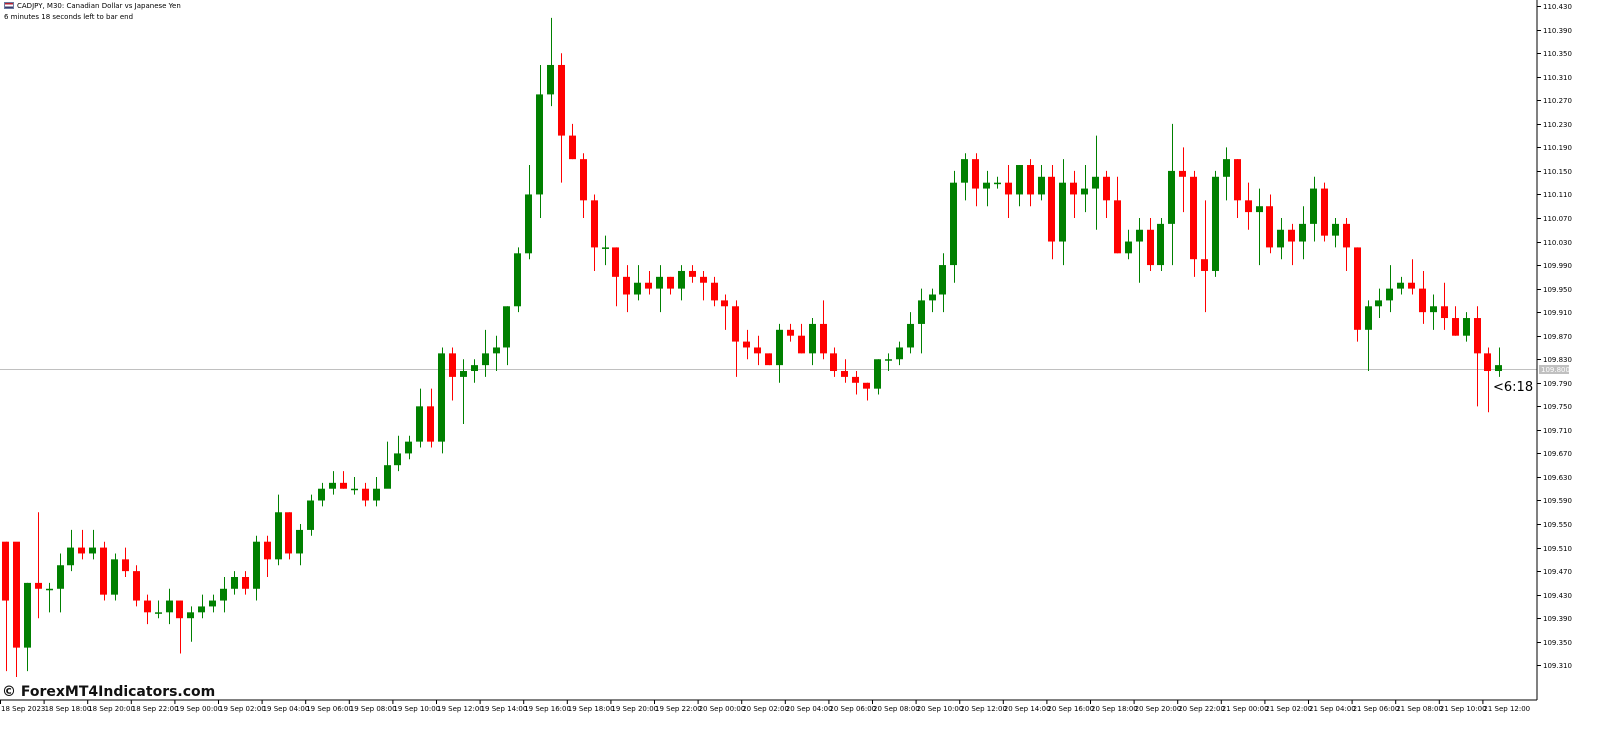 The width and height of the screenshot is (1600, 732). What do you see at coordinates (1557, 195) in the screenshot?
I see `y-tick-label: 110.110` at bounding box center [1557, 195].